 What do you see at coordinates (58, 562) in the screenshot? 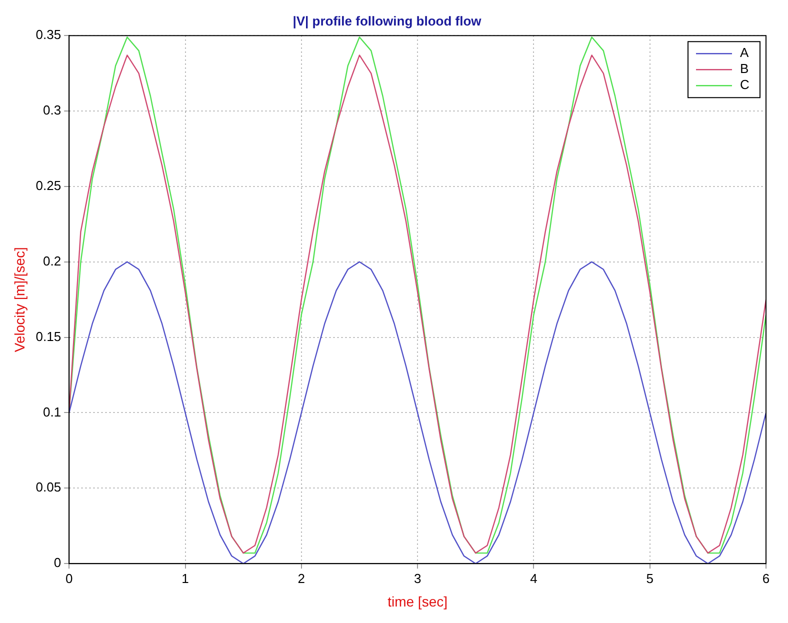
I see `y-tick-label: 0` at bounding box center [58, 562].